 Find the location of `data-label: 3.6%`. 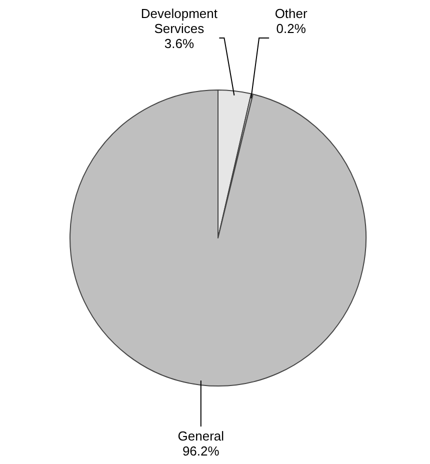

data-label: 3.6% is located at coordinates (179, 43).